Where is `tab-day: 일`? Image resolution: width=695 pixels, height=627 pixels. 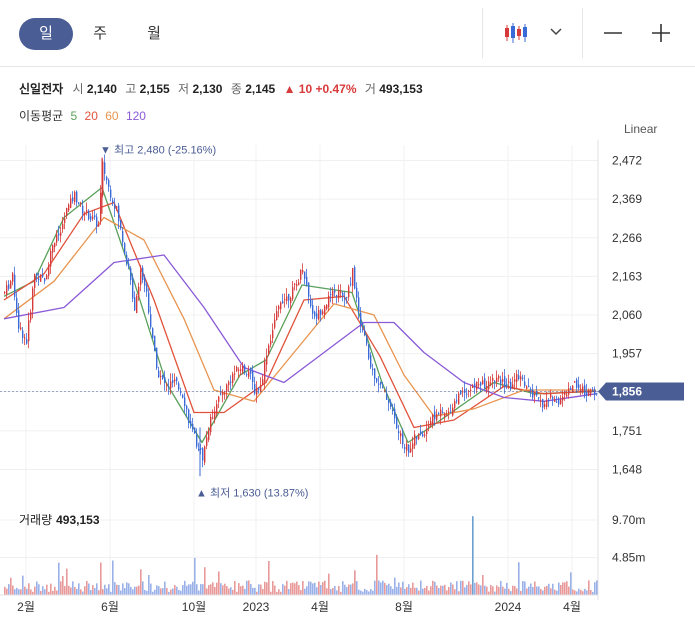 tab-day: 일 is located at coordinates (46, 34).